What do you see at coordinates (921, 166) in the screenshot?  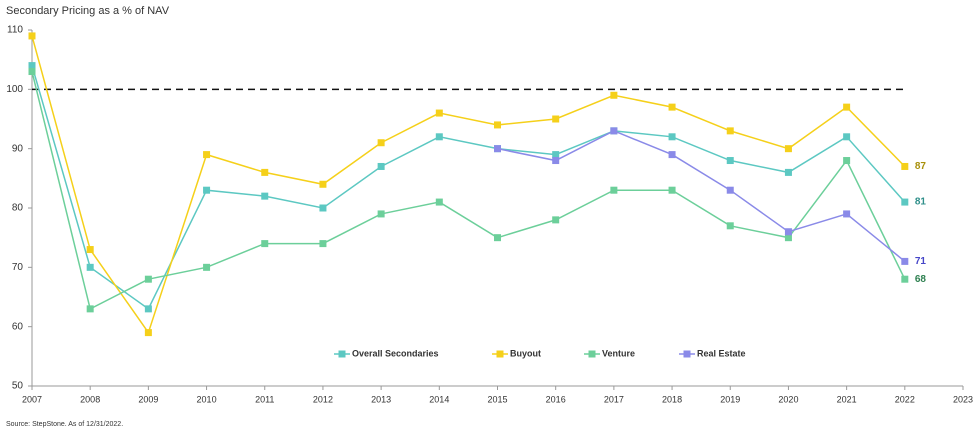 I see `end-value-label: 87` at bounding box center [921, 166].